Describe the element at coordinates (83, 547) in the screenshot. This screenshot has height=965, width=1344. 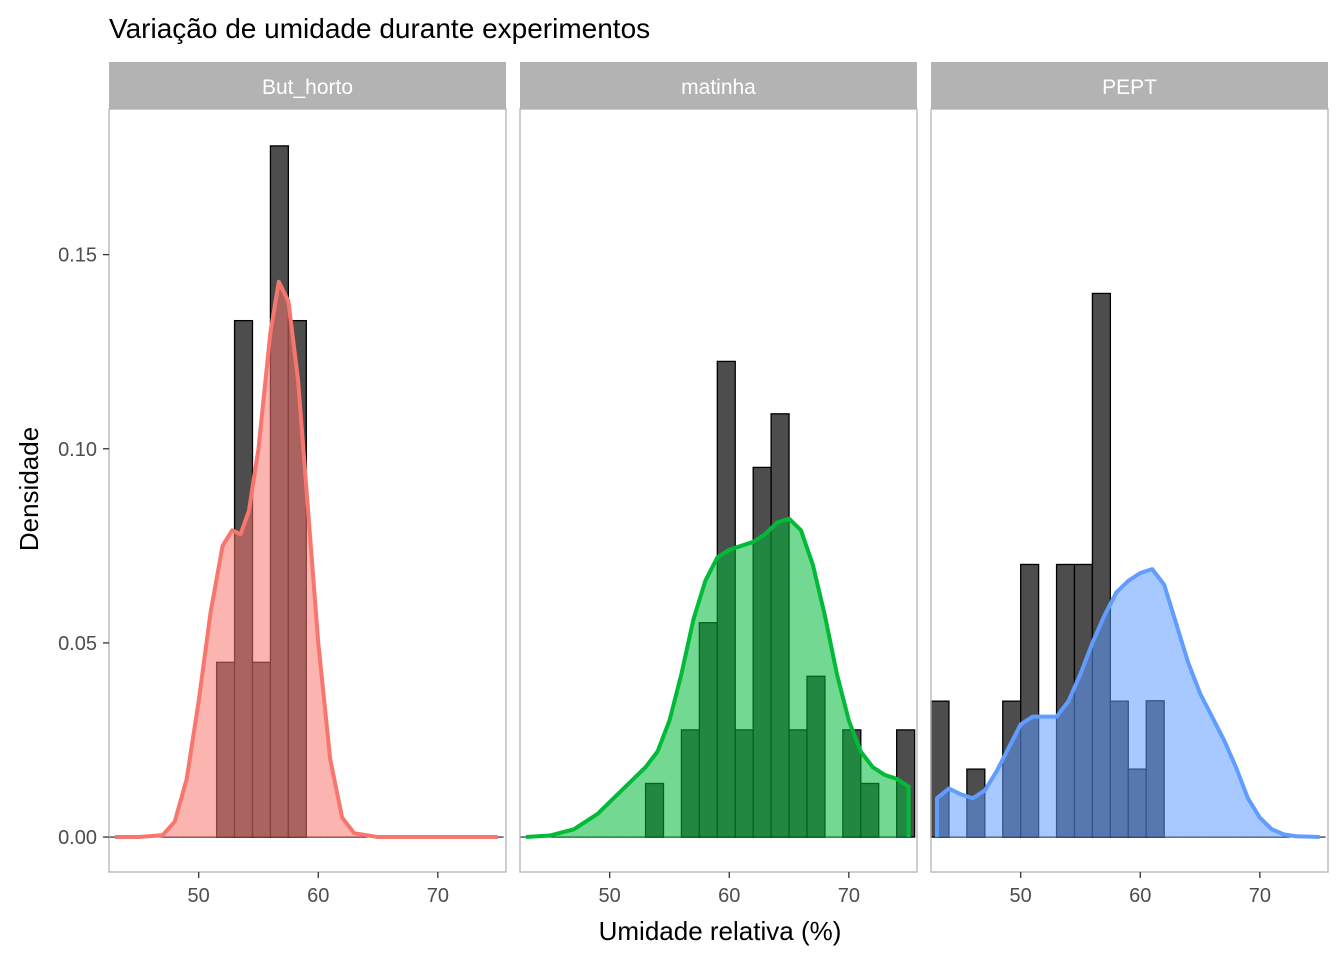
I see `y-axis: 0.00 0.05 0.10 0.15` at that location.